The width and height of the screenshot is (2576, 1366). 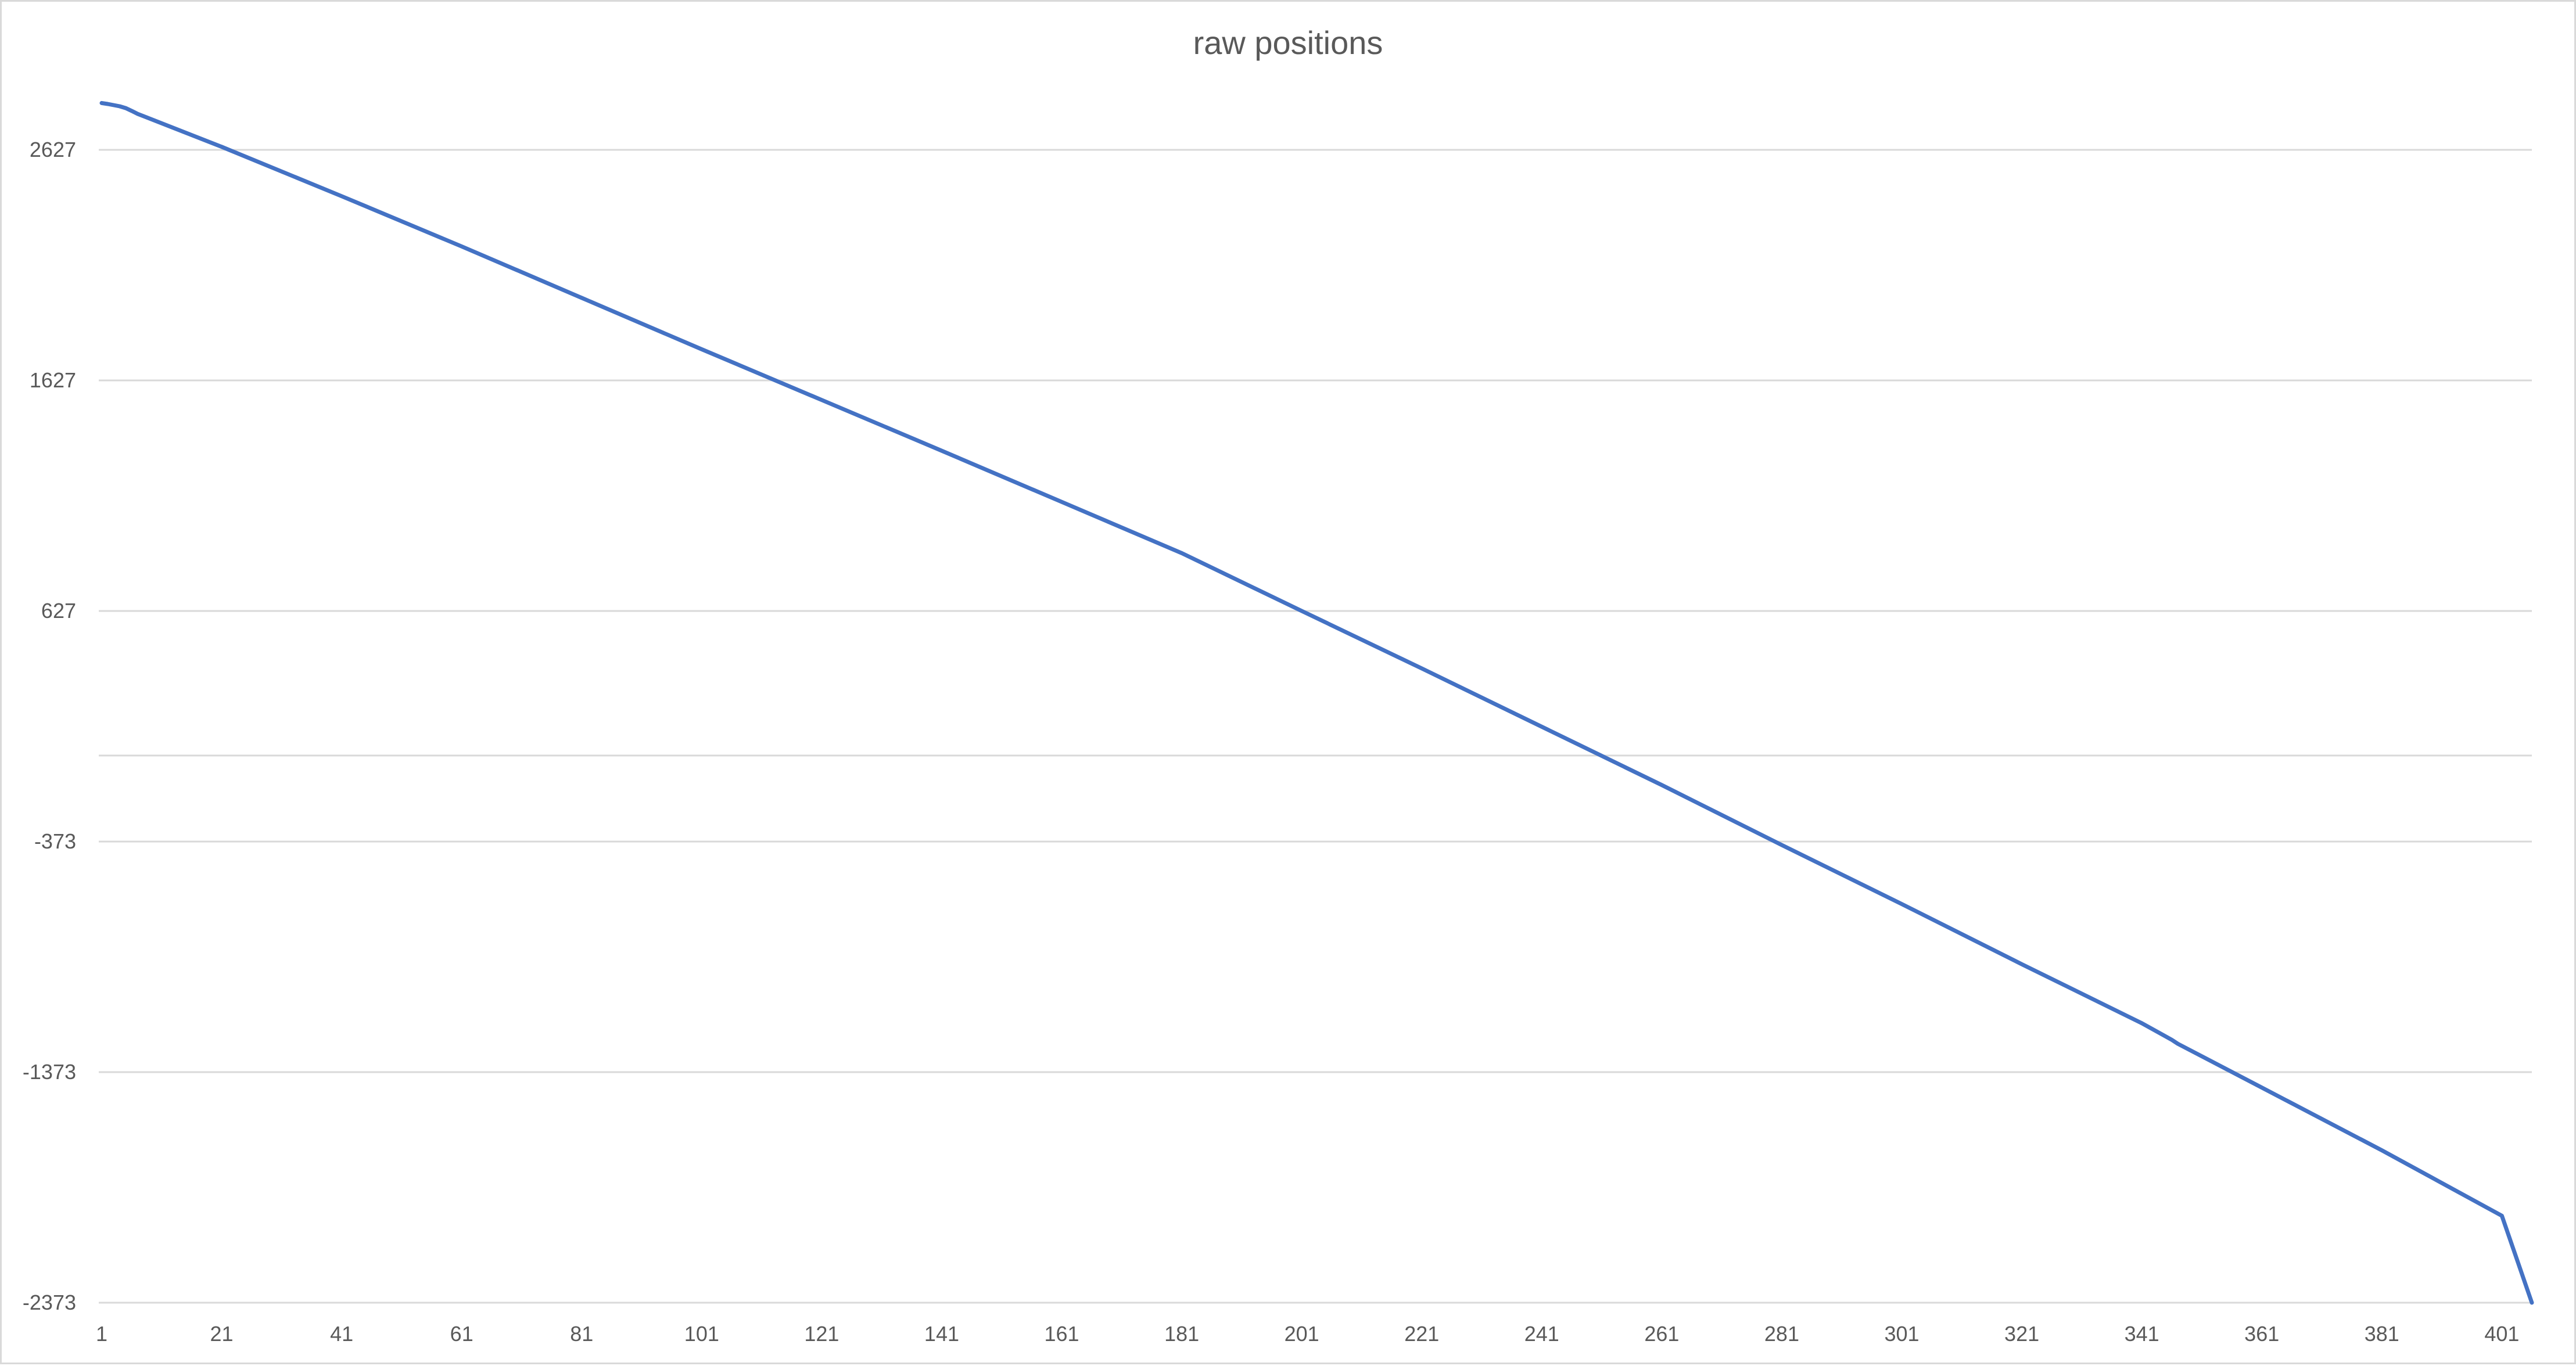 What do you see at coordinates (101, 1334) in the screenshot?
I see `x-tick-label: 1` at bounding box center [101, 1334].